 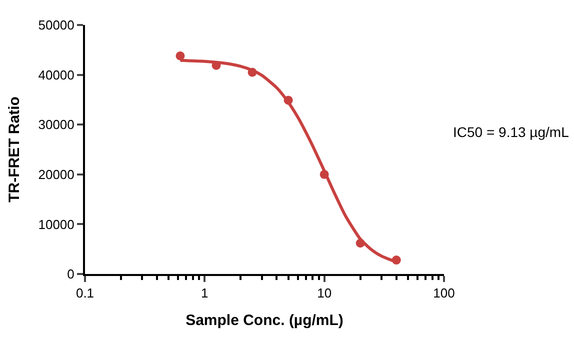 I want to click on x-tick-label: 10, so click(x=324, y=293).